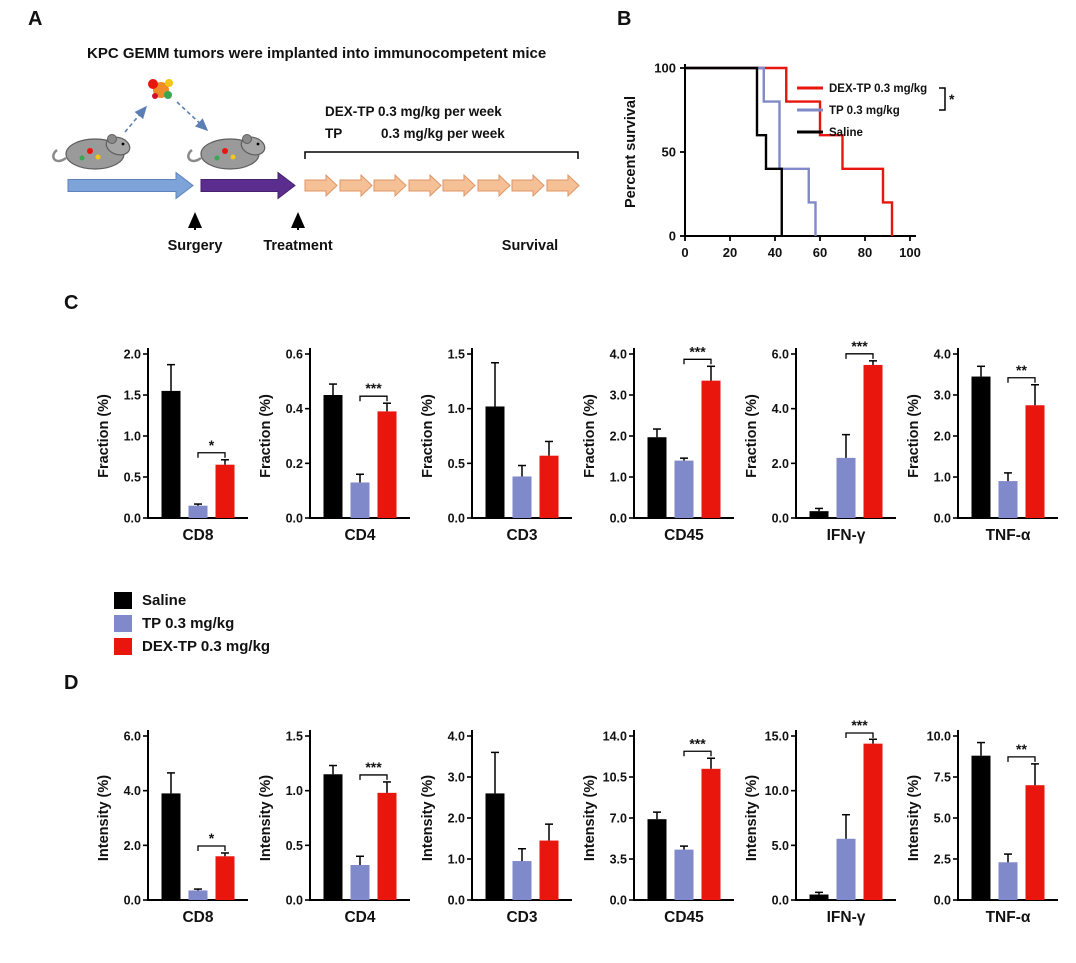 The width and height of the screenshot is (1076, 963). Describe the element at coordinates (775, 252) in the screenshot. I see `x-tick-label: 40` at that location.